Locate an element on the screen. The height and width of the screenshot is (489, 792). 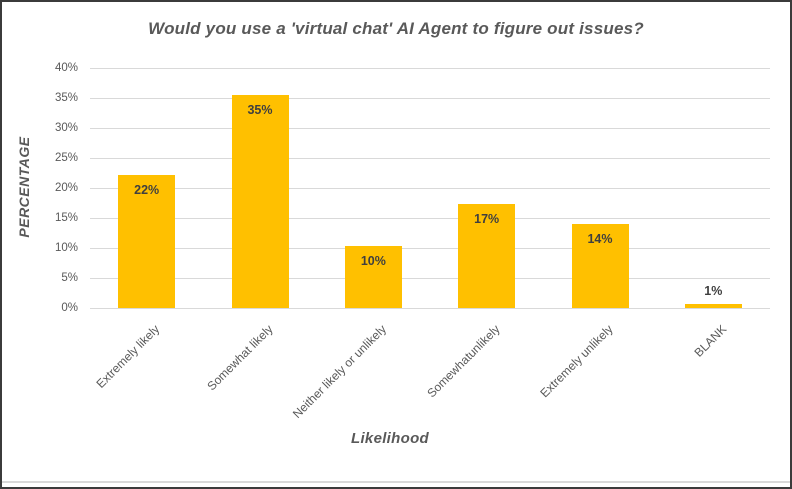
x-category-label: Somewhatunlikely is located at coordinates (463, 361).